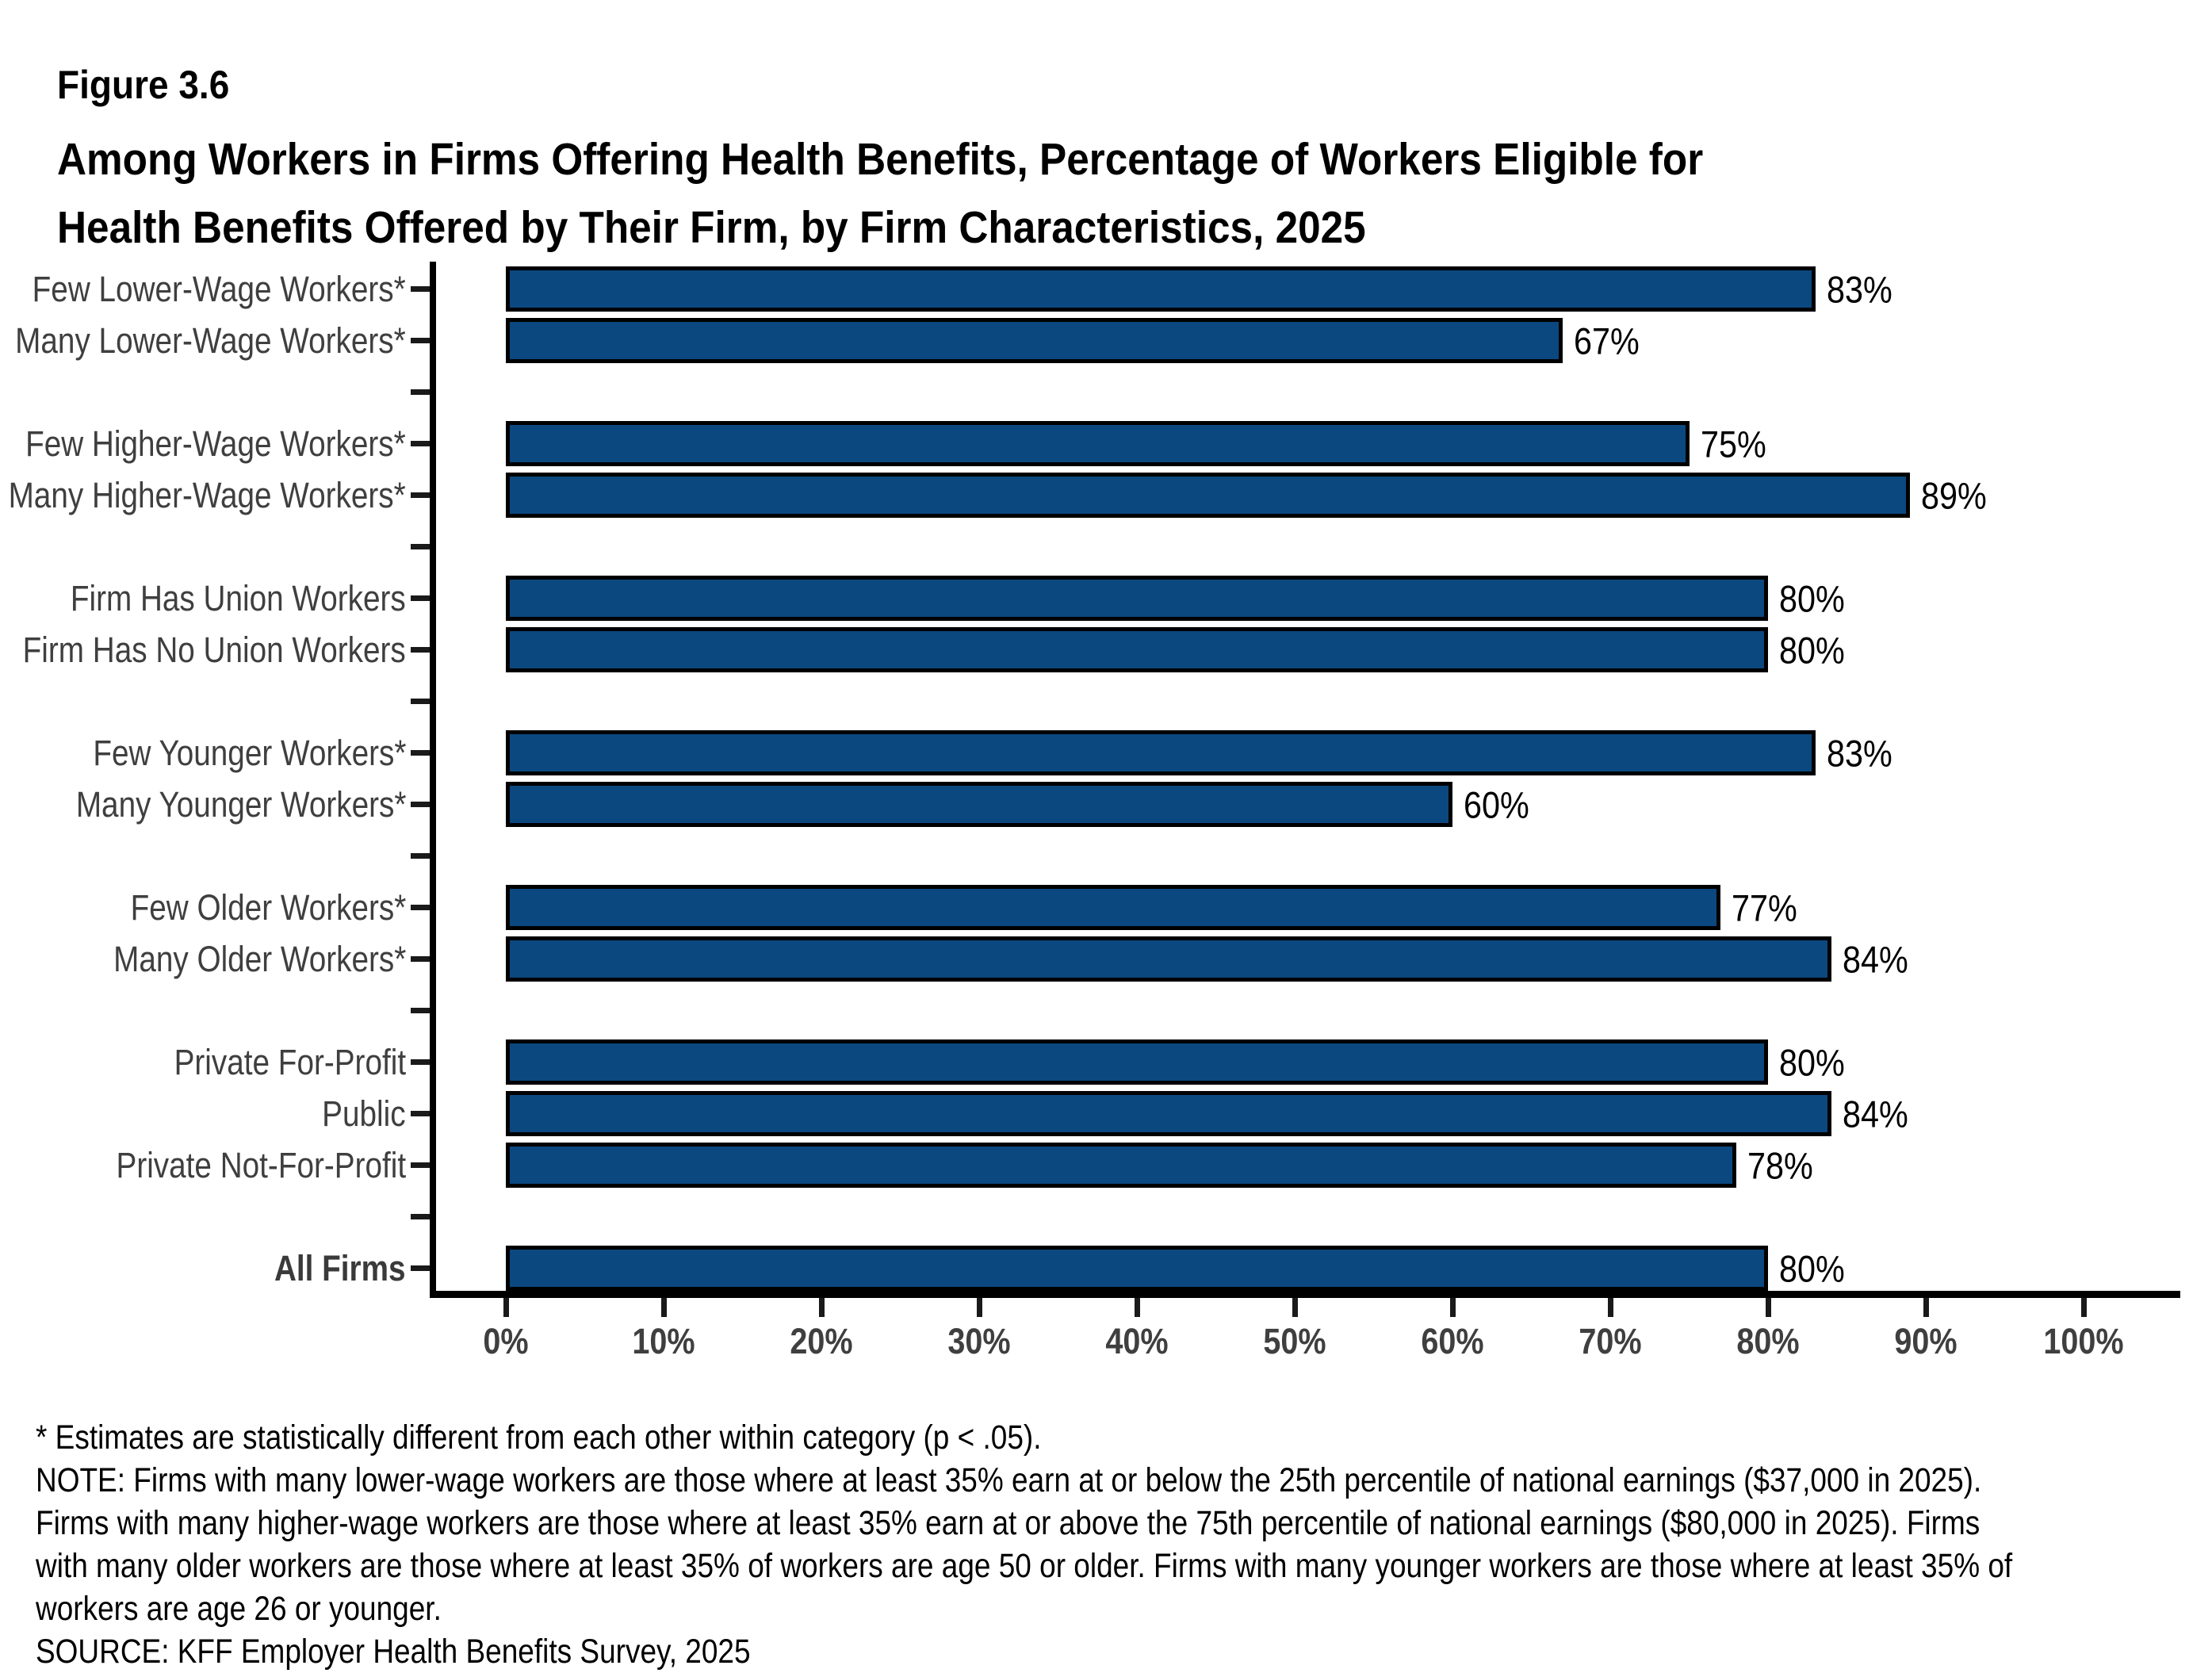  I want to click on x-axis-line, so click(1305, 1294).